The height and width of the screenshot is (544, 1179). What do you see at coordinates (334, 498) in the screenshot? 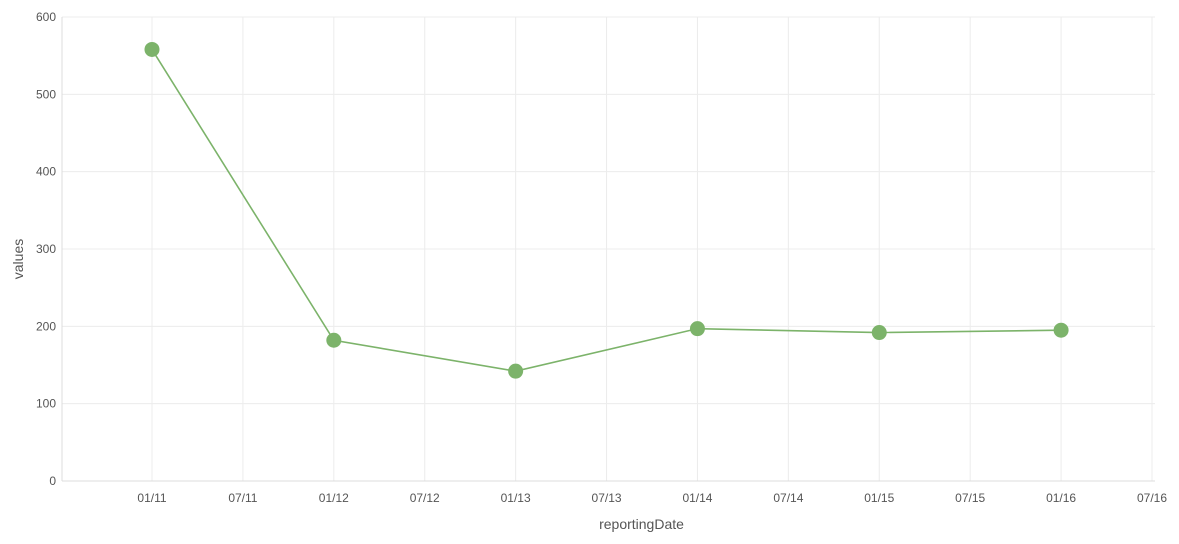
I see `x-tick-label: 01/12` at bounding box center [334, 498].